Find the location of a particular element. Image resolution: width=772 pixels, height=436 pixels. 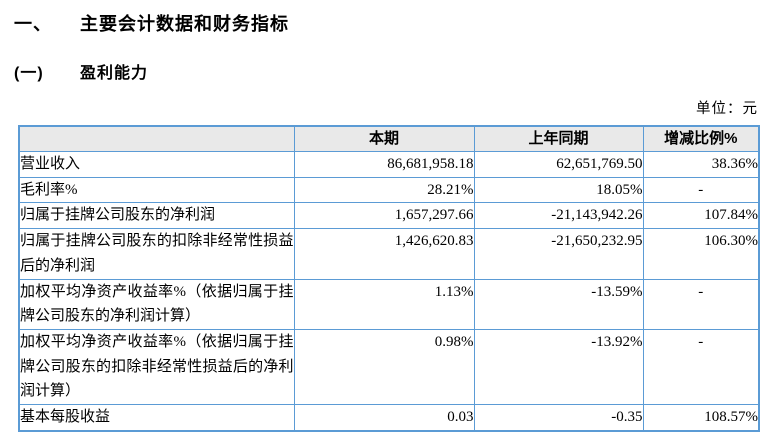

row-label: 基本每股收益 is located at coordinates (156, 418).